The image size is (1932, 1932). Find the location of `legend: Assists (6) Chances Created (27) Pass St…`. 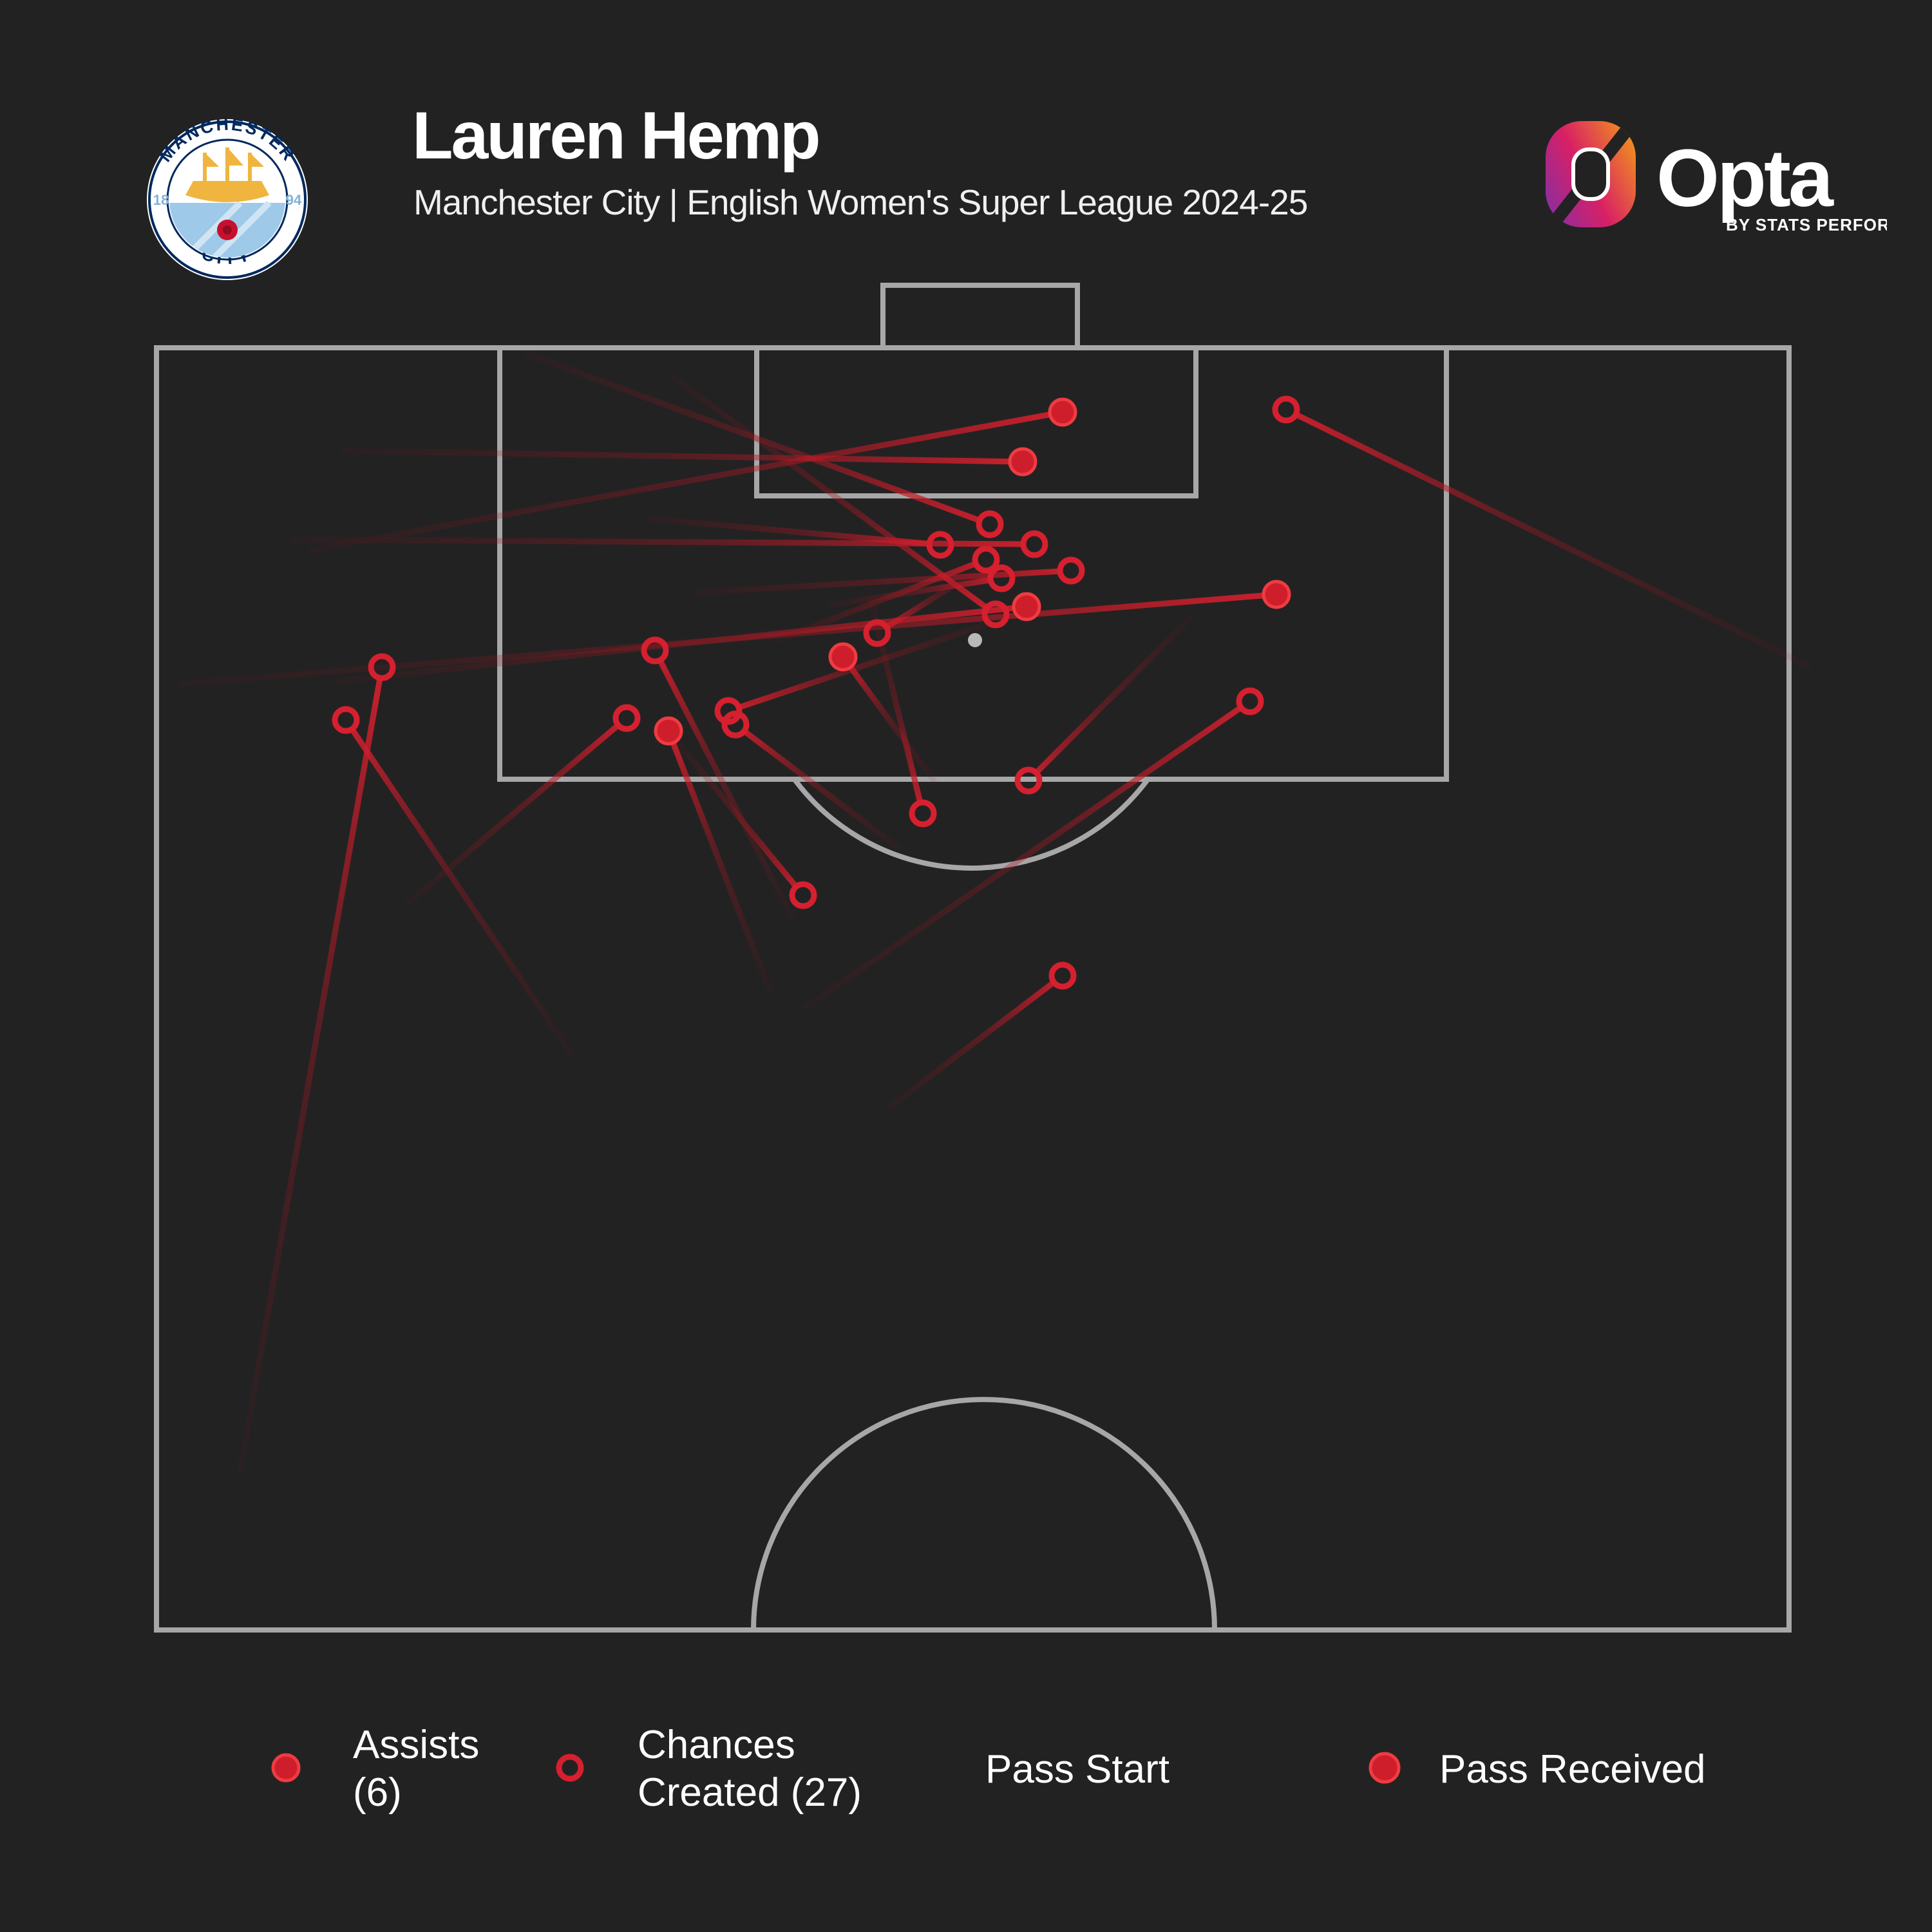

legend: Assists (6) Chances Created (27) Pass St… is located at coordinates (988, 1769).